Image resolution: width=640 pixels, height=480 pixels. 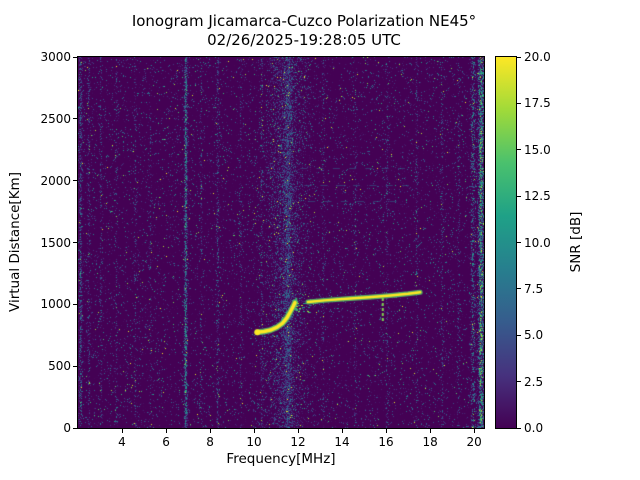 I want to click on colorbar-gradient, so click(x=506, y=242).